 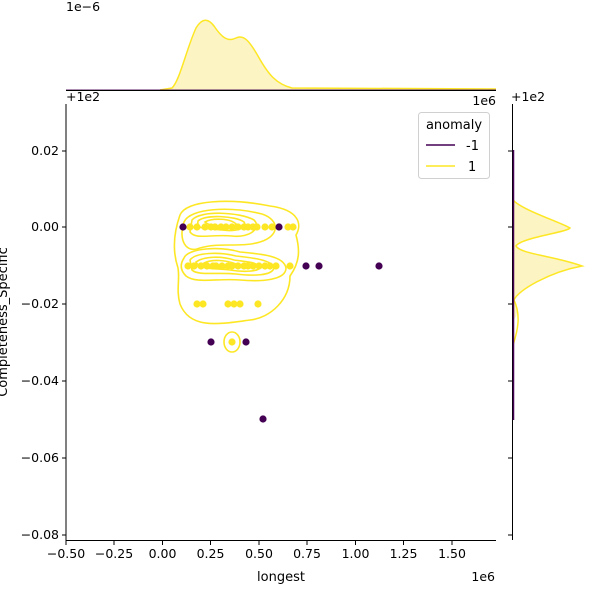 I want to click on x-tick-label: 0.00, so click(x=163, y=553).